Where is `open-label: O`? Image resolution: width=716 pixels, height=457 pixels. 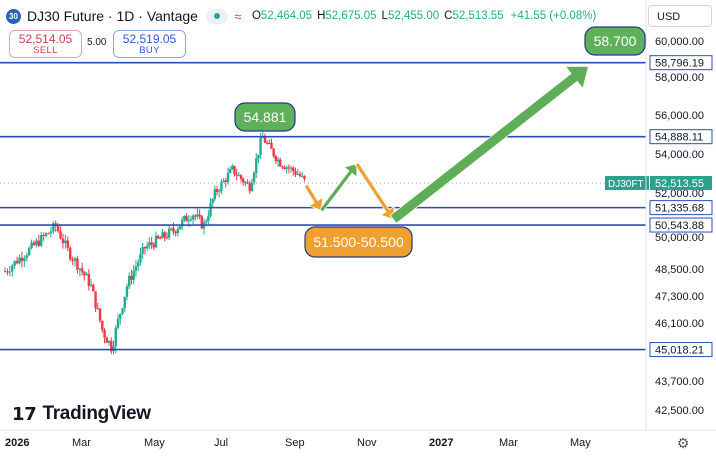 open-label: O is located at coordinates (256, 16).